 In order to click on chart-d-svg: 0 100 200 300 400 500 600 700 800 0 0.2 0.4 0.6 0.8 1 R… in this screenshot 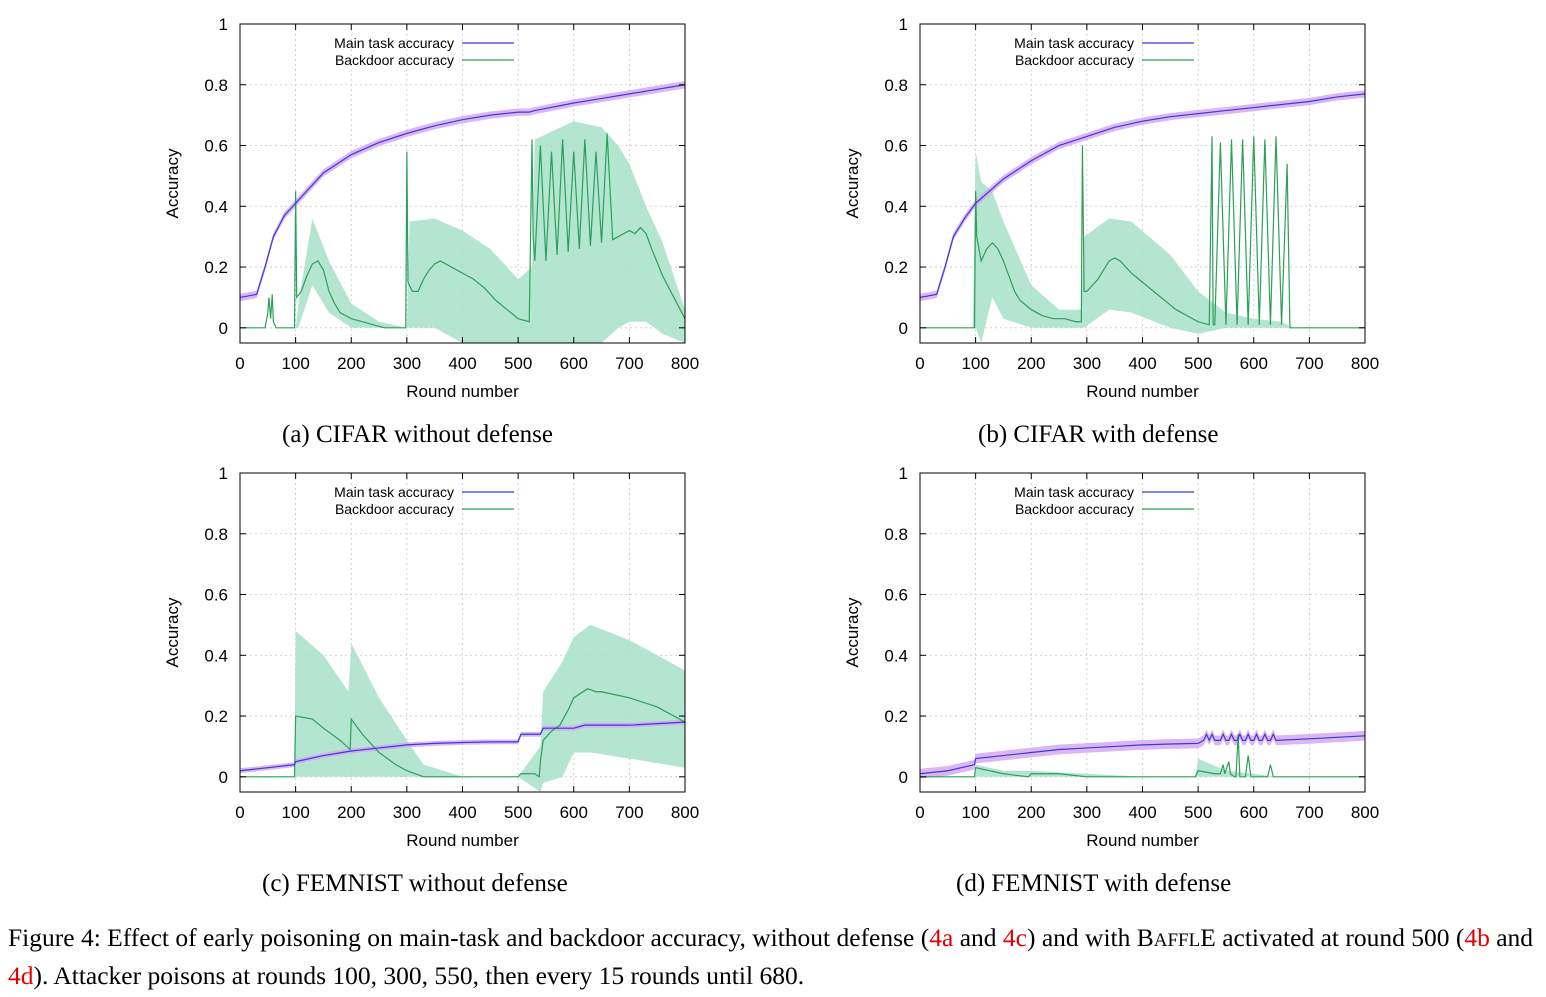, I will do `click(1111, 657)`.